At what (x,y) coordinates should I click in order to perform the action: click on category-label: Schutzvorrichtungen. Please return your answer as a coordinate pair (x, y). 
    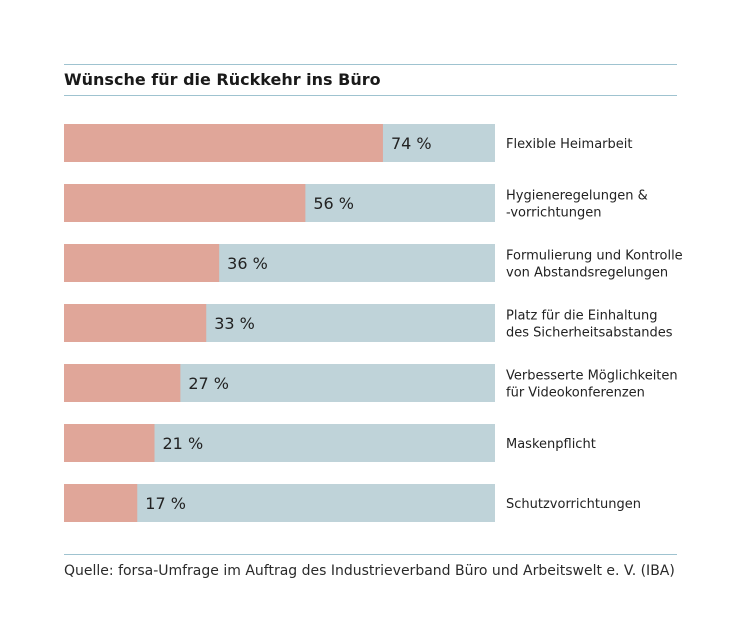
    Looking at the image, I should click on (573, 504).